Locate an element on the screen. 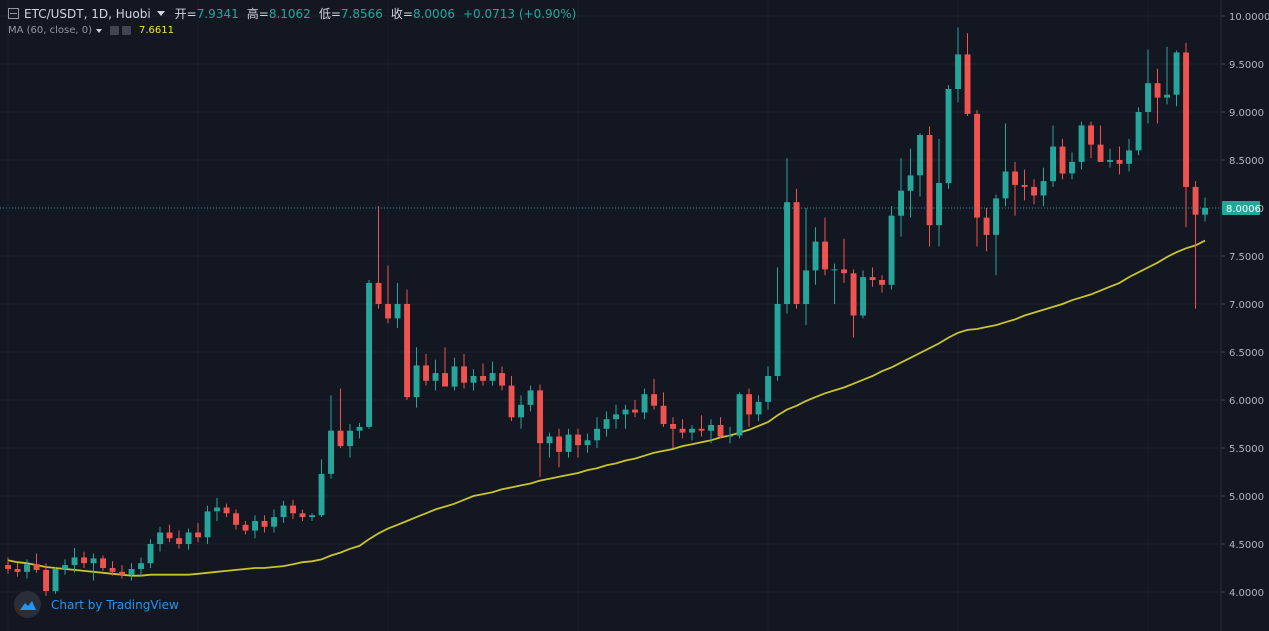 The width and height of the screenshot is (1269, 631). axis-background is located at coordinates (1245, 315).